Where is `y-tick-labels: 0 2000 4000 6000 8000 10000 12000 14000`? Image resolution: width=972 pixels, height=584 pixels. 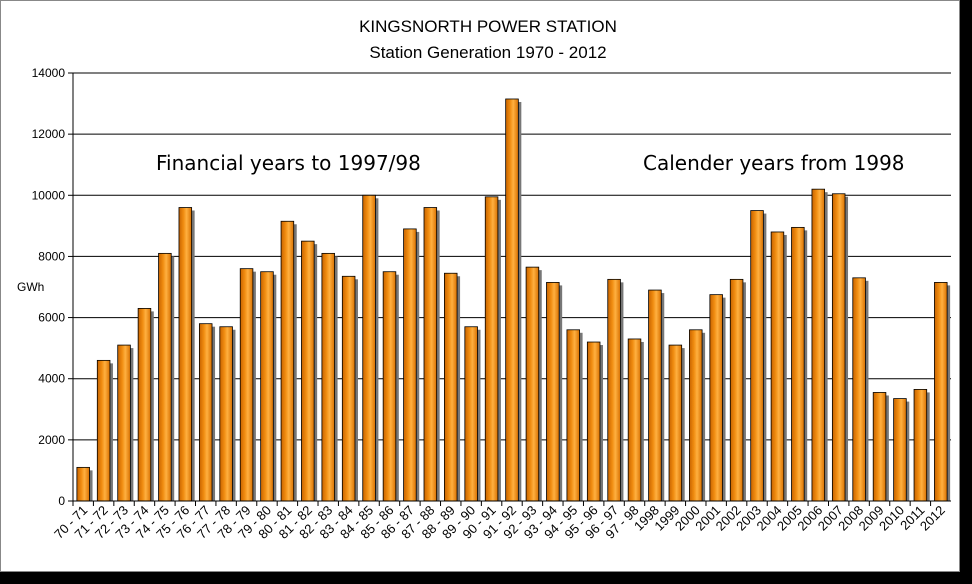
y-tick-labels: 0 2000 4000 6000 8000 10000 12000 14000 is located at coordinates (49, 287).